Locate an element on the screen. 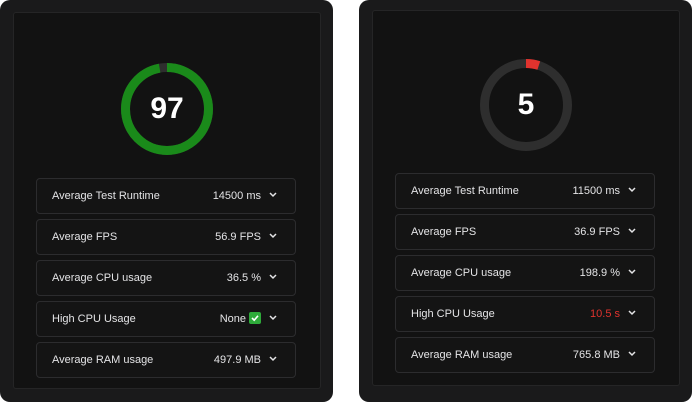  metric-value: 497.9 MB is located at coordinates (237, 360).